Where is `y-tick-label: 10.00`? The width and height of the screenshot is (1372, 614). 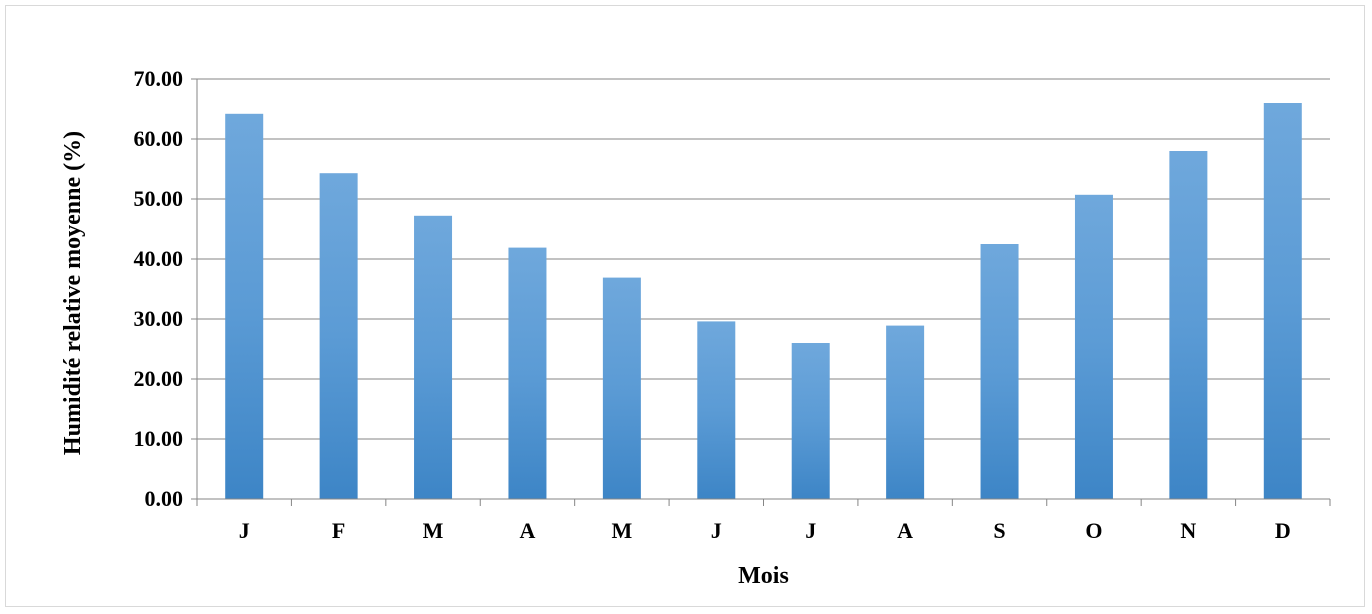
y-tick-label: 10.00 is located at coordinates (159, 438).